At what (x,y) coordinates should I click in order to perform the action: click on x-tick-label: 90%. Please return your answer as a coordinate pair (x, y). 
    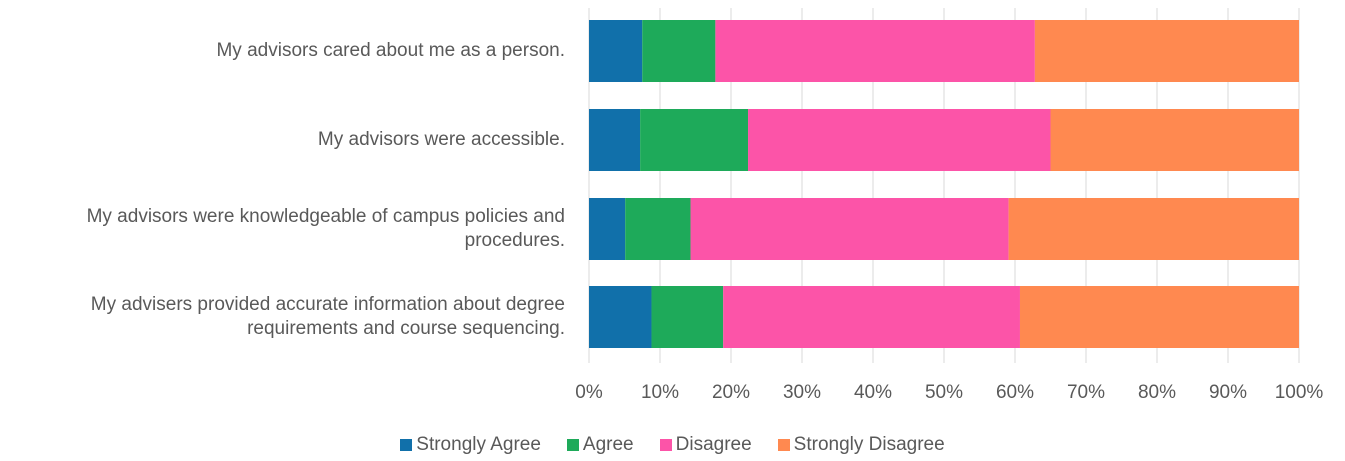
    Looking at the image, I should click on (1228, 392).